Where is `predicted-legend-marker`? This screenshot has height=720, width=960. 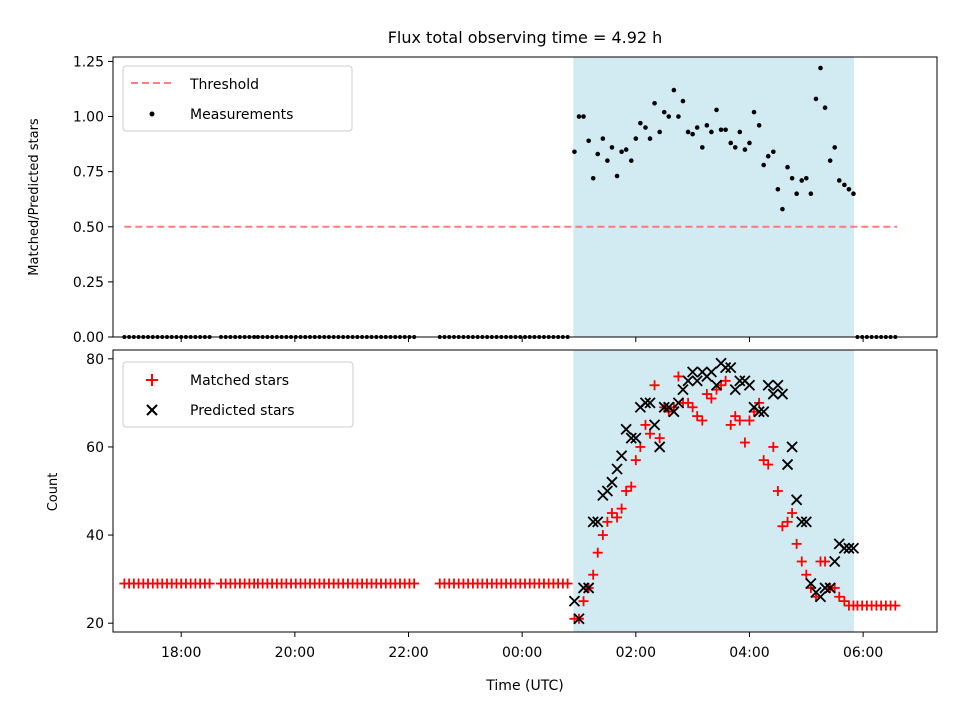
predicted-legend-marker is located at coordinates (152, 410).